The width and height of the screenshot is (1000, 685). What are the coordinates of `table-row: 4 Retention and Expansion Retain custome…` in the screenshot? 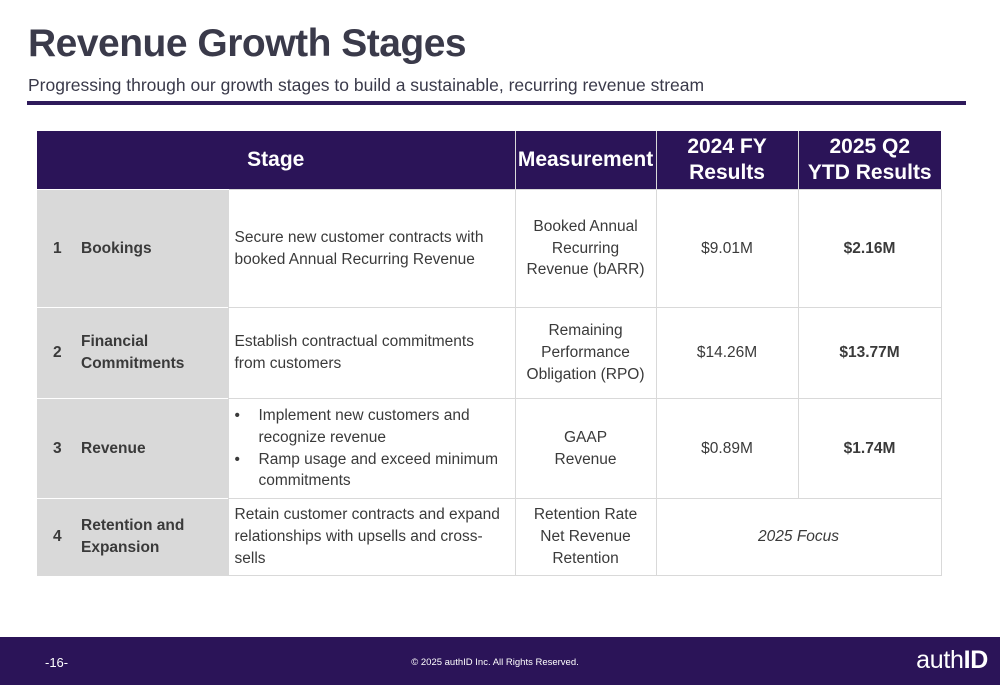 It's located at (489, 537).